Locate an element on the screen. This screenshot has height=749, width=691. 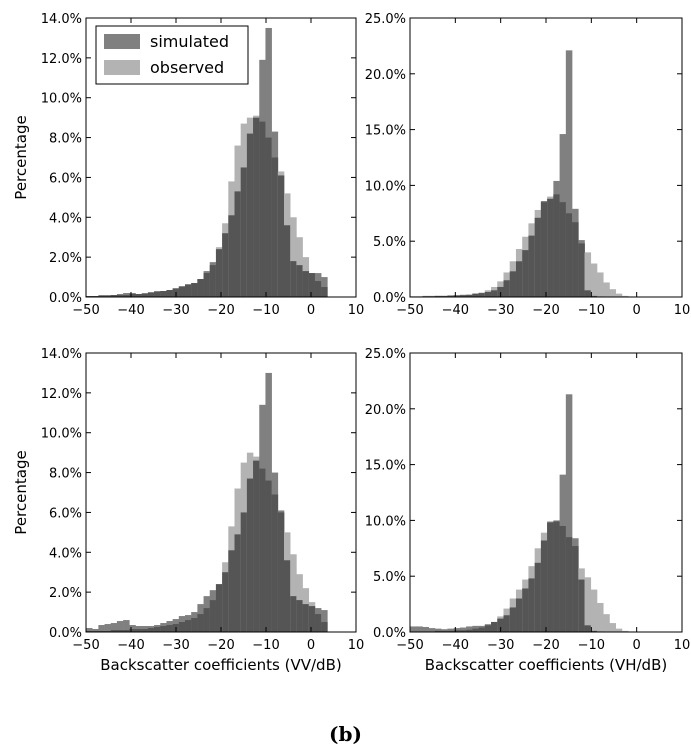
legend-swatch-simulated is located at coordinates (122, 41).